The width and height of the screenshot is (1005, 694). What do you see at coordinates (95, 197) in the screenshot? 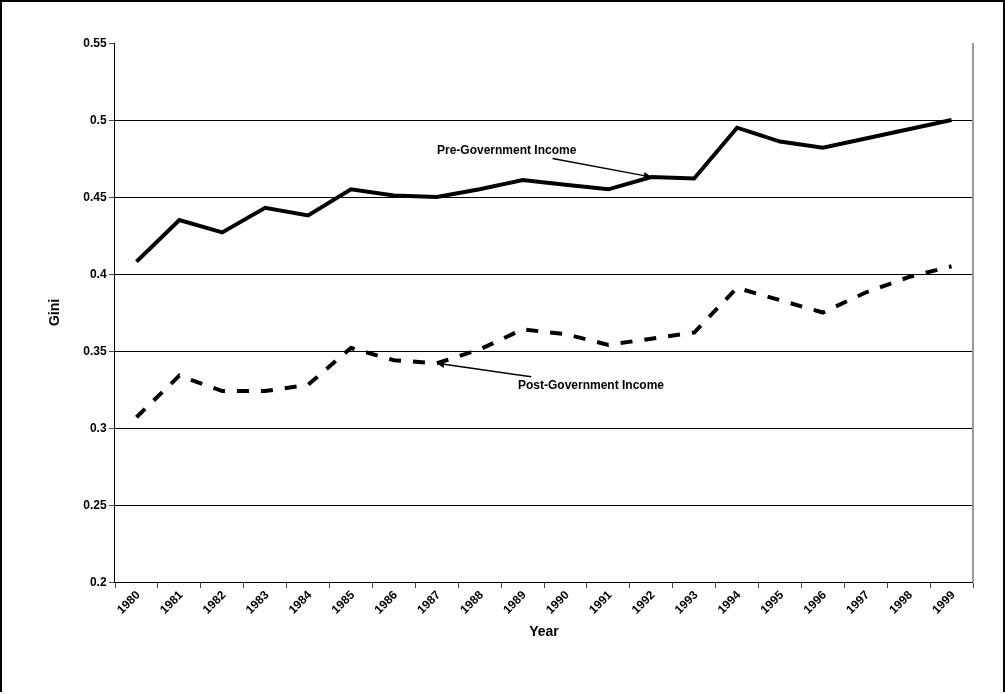
I see `y-tick-label: 0.45` at bounding box center [95, 197].